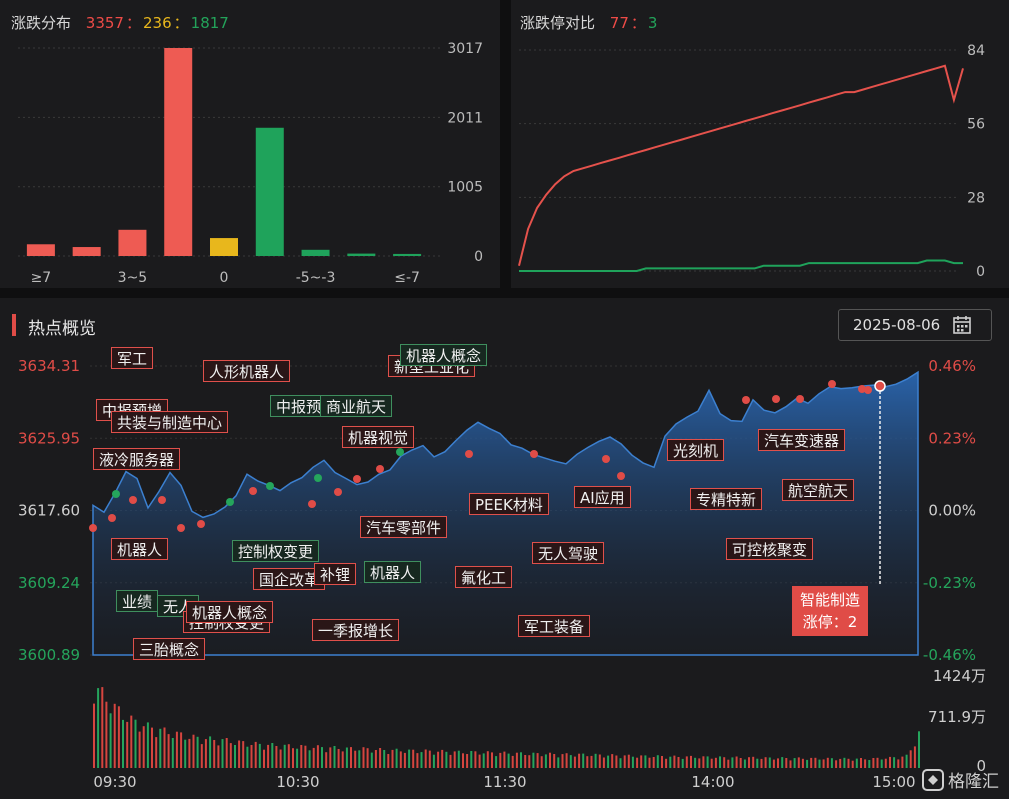 This screenshot has width=1009, height=799. I want to click on hot-tag: 光刻机, so click(696, 450).